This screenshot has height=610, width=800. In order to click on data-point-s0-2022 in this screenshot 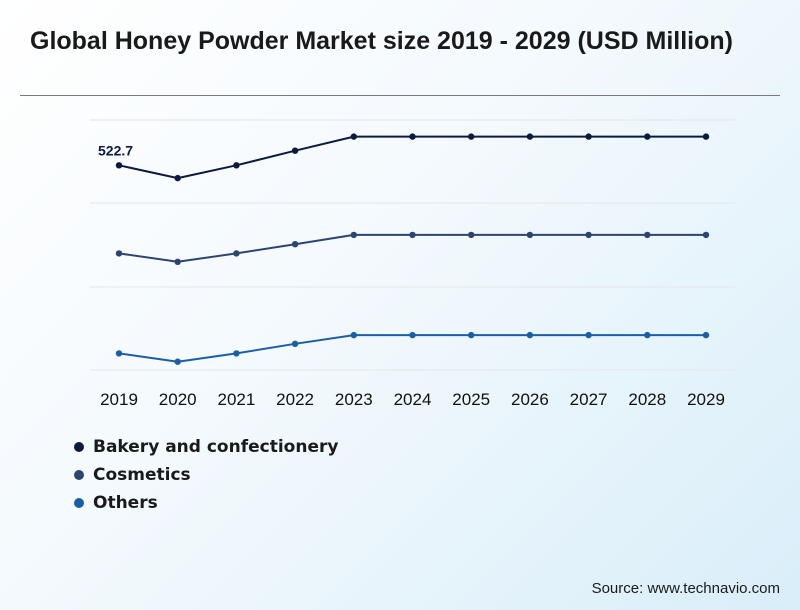, I will do `click(295, 150)`.